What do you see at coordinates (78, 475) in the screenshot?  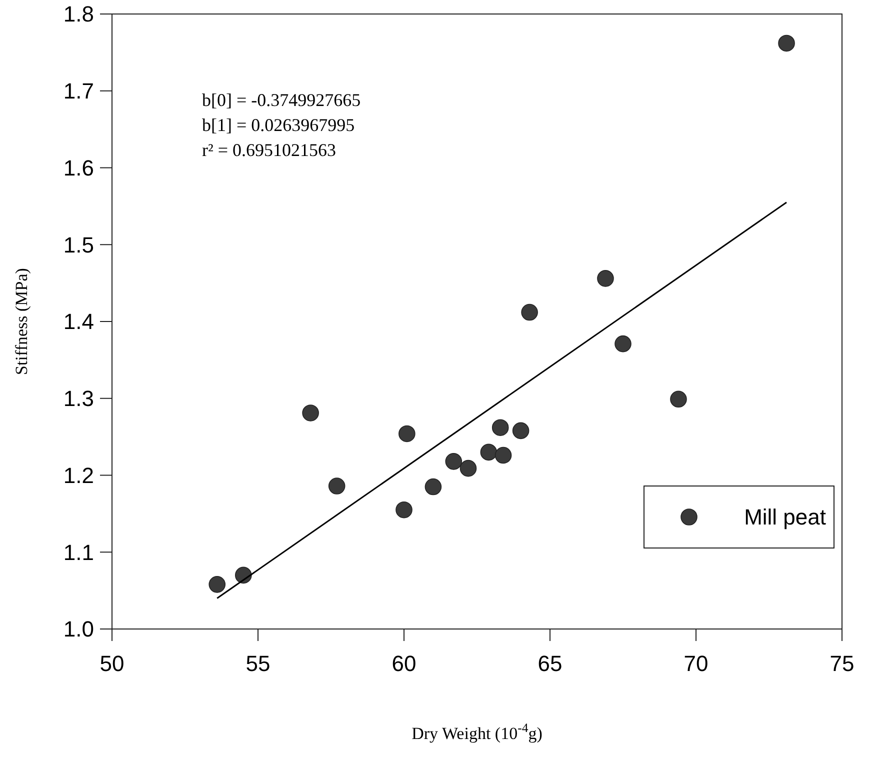 I see `y-tick-label: 1.2` at bounding box center [78, 475].